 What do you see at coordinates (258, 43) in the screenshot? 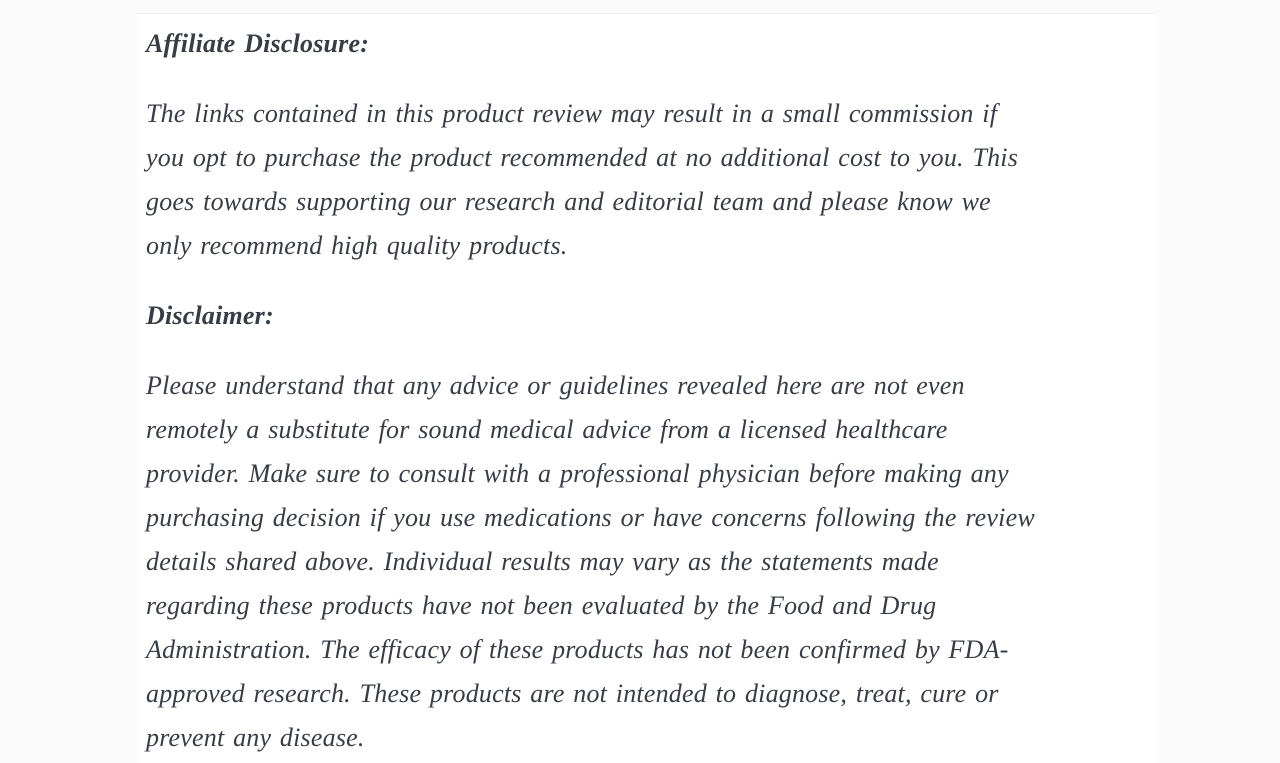
I see `affiliate-disclosure-heading: Affiliate Disclosure:` at bounding box center [258, 43].